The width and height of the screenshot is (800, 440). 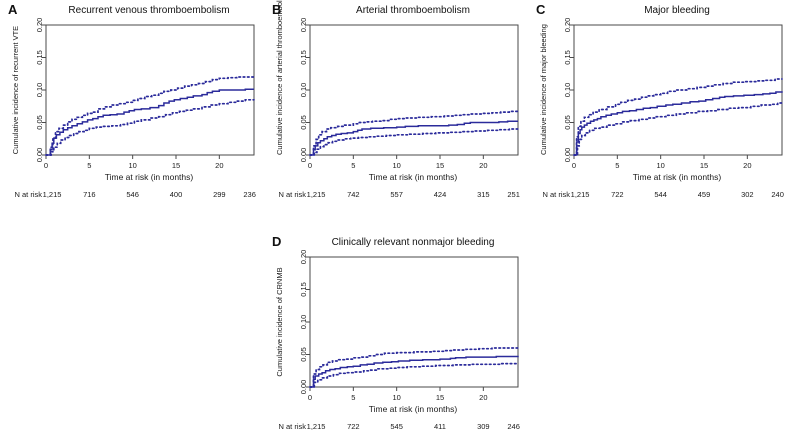 I want to click on panel-b-letter: B, so click(x=277, y=9).